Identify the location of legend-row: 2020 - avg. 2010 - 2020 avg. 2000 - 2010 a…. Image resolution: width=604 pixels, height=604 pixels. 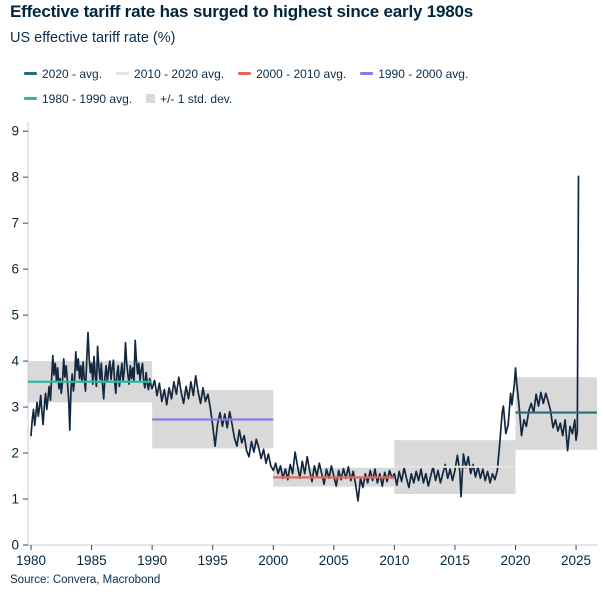
(253, 73).